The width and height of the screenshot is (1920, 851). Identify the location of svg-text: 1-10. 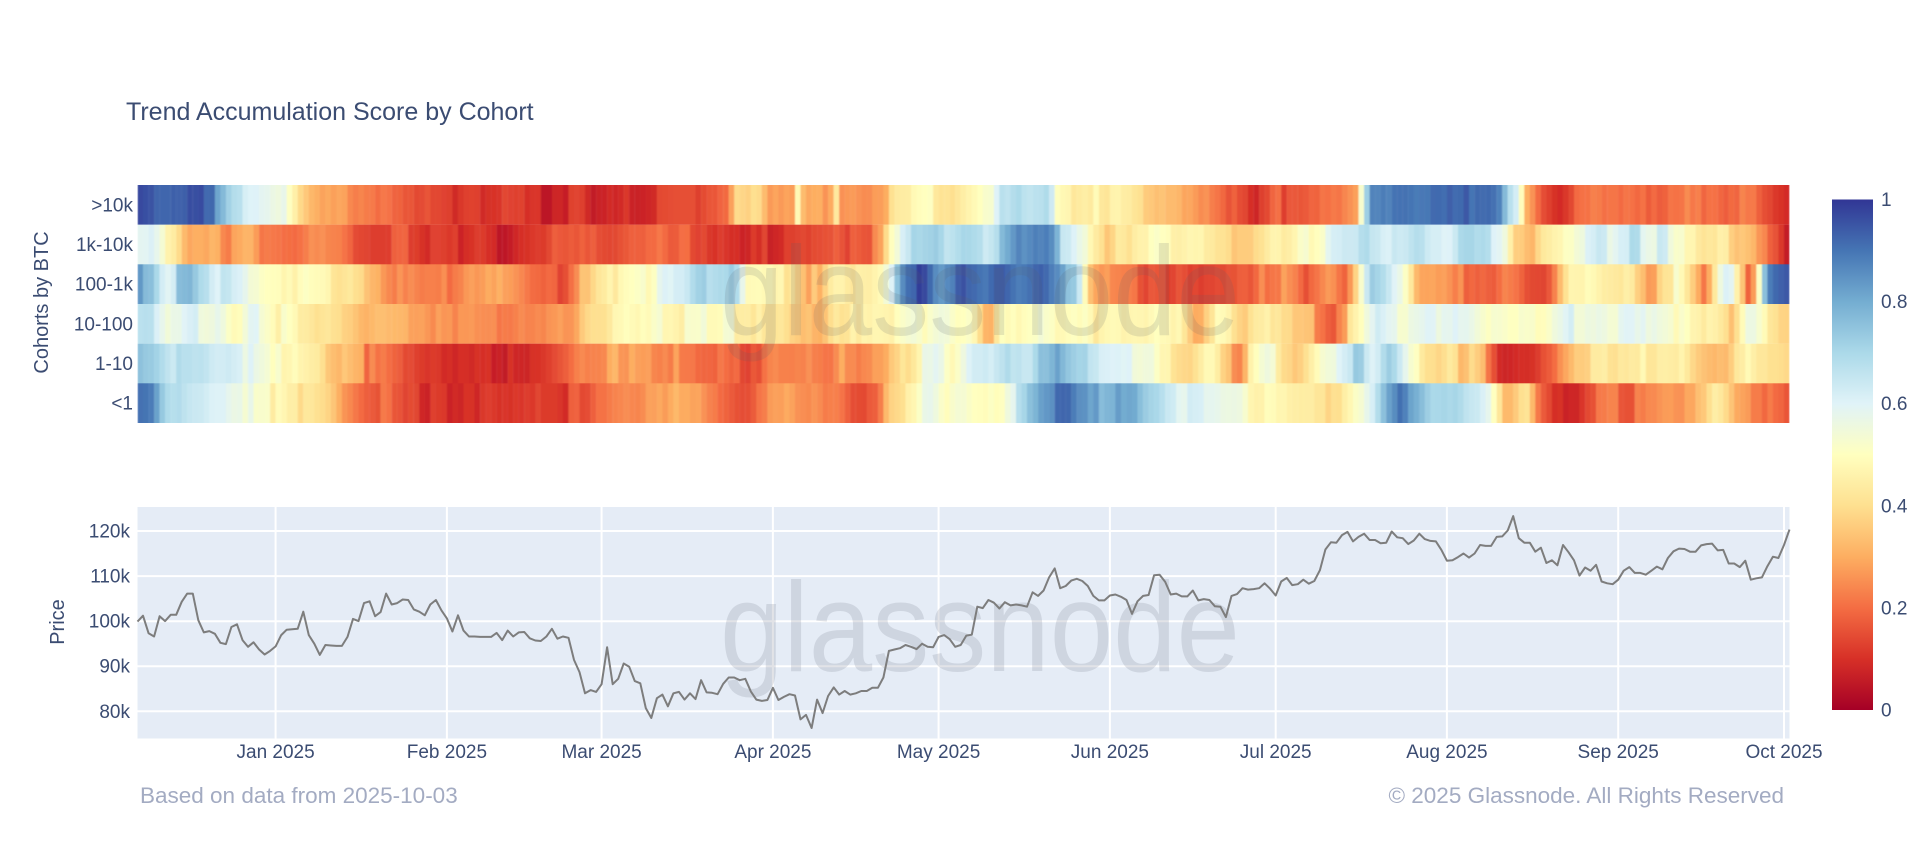
(114, 364).